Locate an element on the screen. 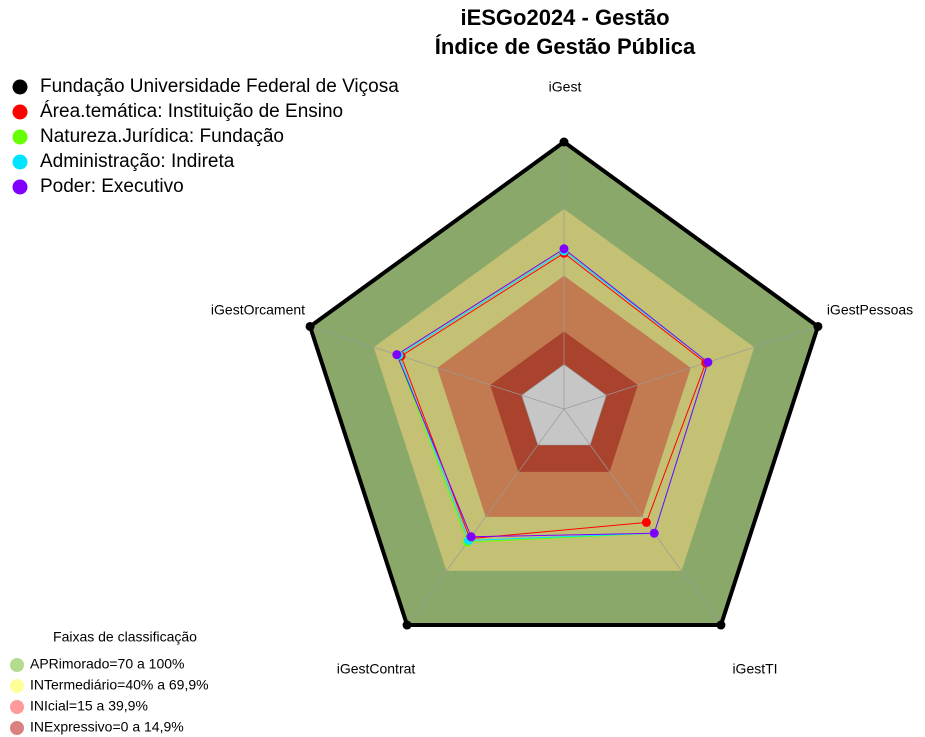 Image resolution: width=925 pixels, height=737 pixels. axis-label: iGestContrat is located at coordinates (376, 669).